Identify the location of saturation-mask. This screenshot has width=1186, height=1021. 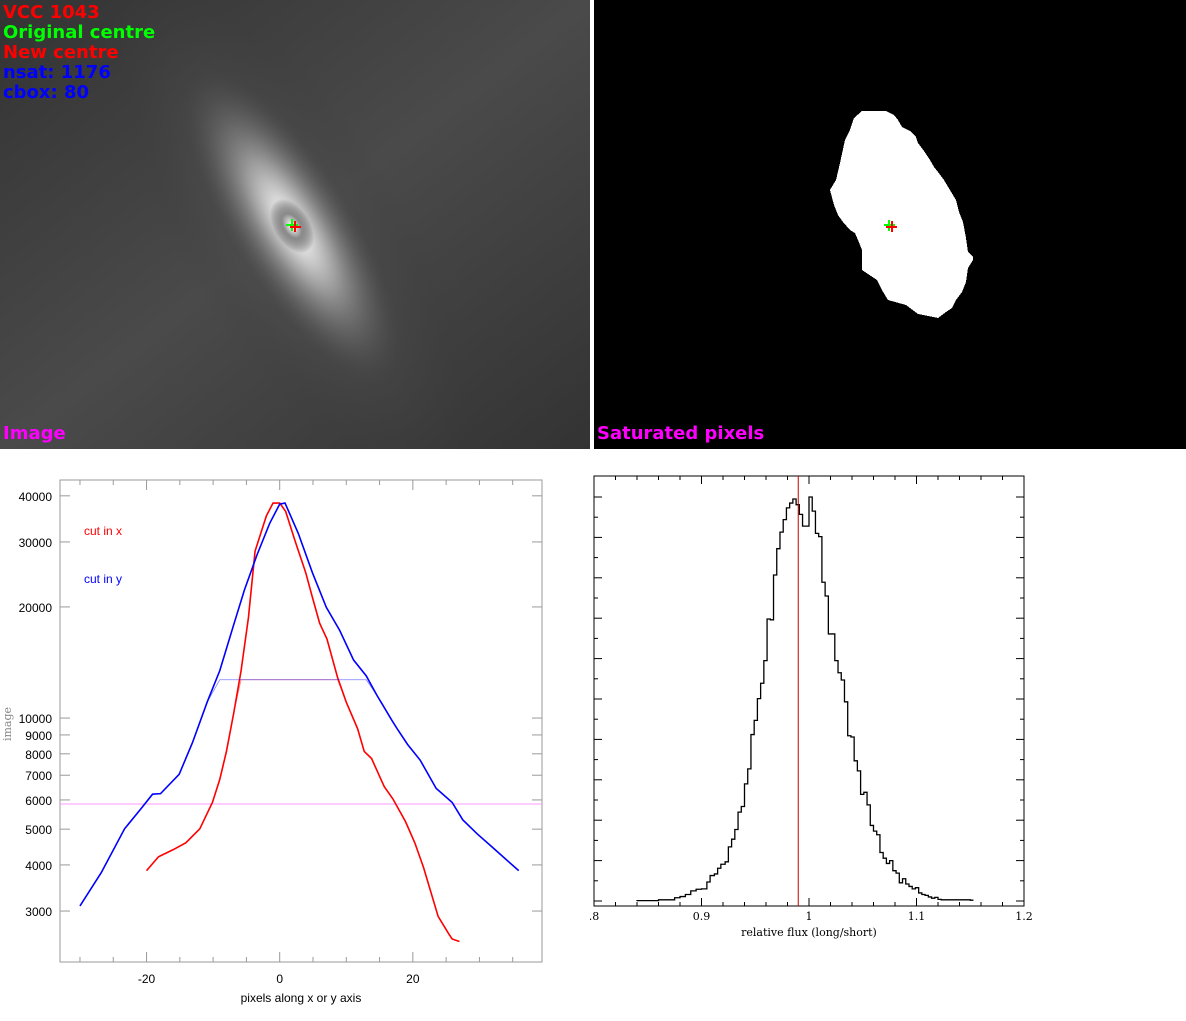
(901, 214).